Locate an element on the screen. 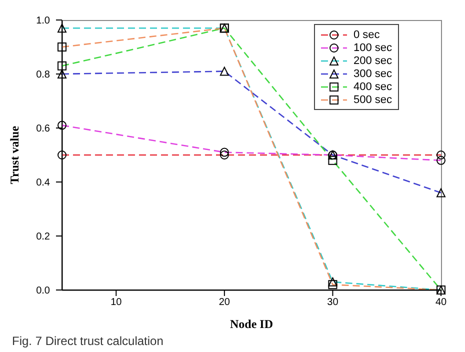  y-tick-label: 0.0 is located at coordinates (43, 291).